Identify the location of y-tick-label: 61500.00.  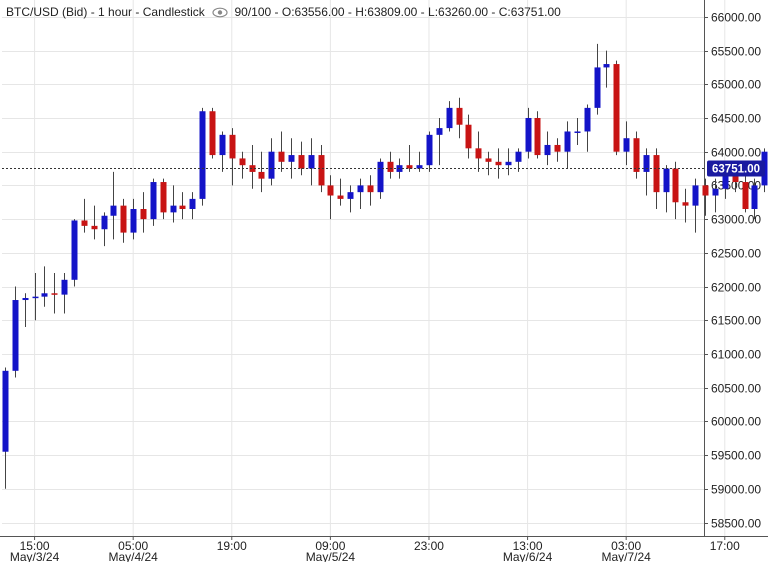
(736, 321).